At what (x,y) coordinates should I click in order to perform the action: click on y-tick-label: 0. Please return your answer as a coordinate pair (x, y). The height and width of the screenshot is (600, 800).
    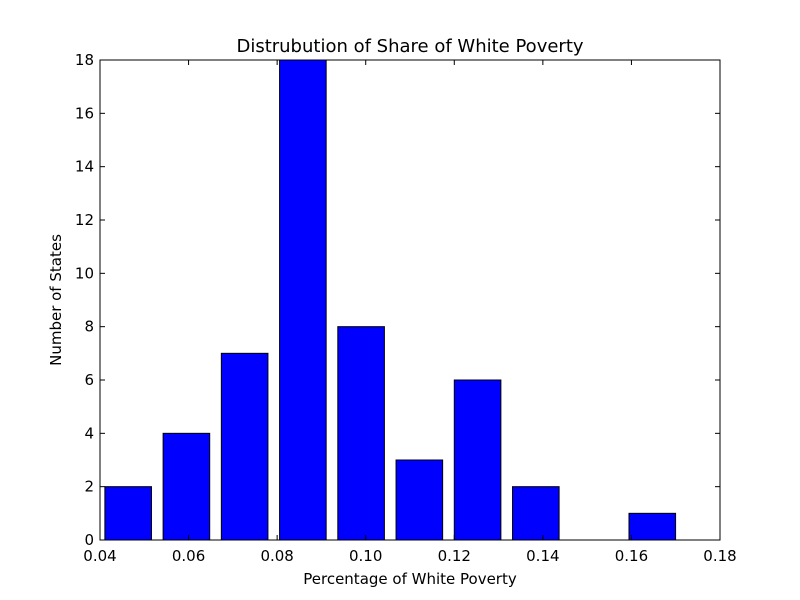
    Looking at the image, I should click on (89, 540).